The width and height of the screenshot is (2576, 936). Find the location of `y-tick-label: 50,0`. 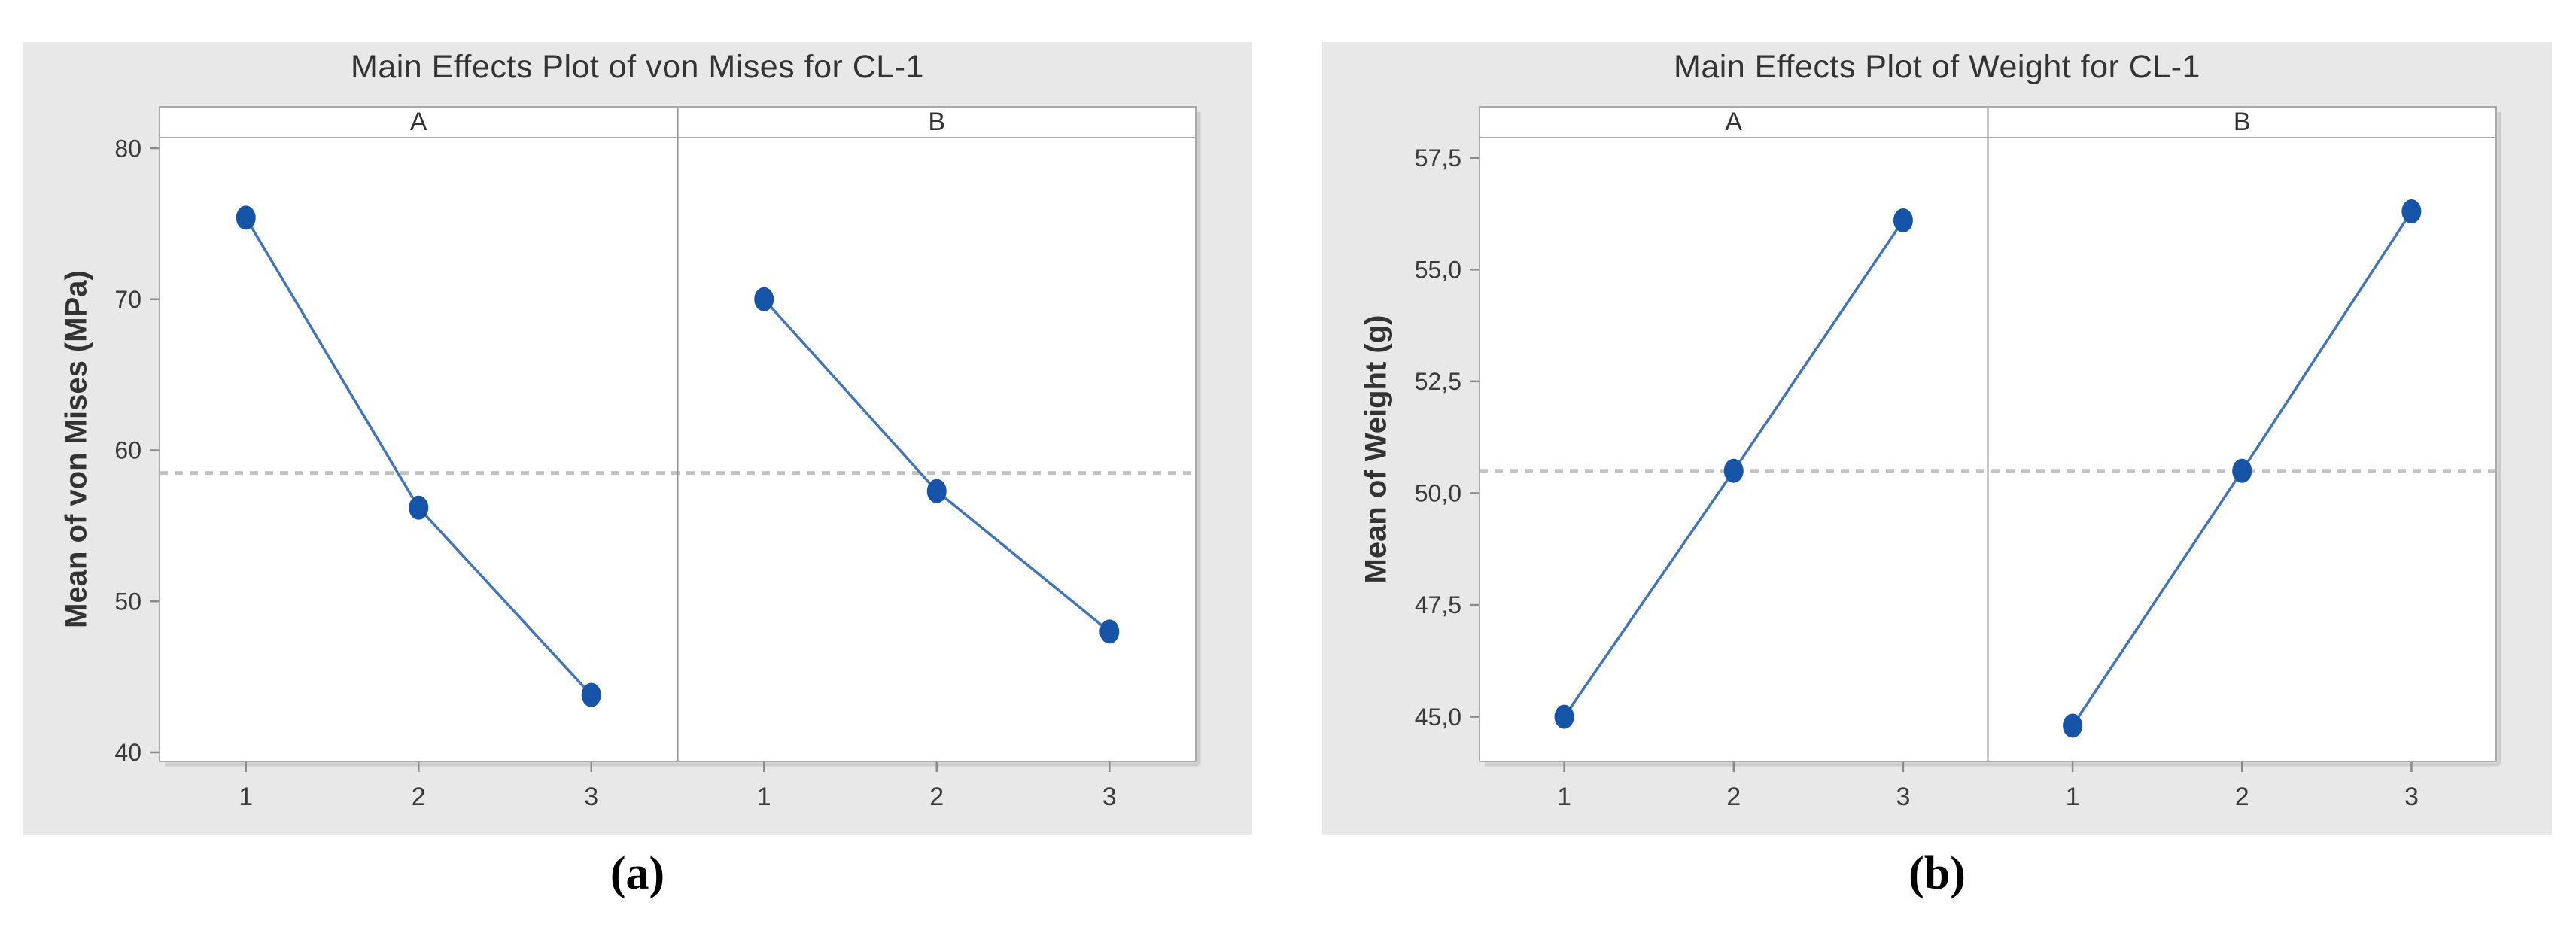

y-tick-label: 50,0 is located at coordinates (1438, 493).